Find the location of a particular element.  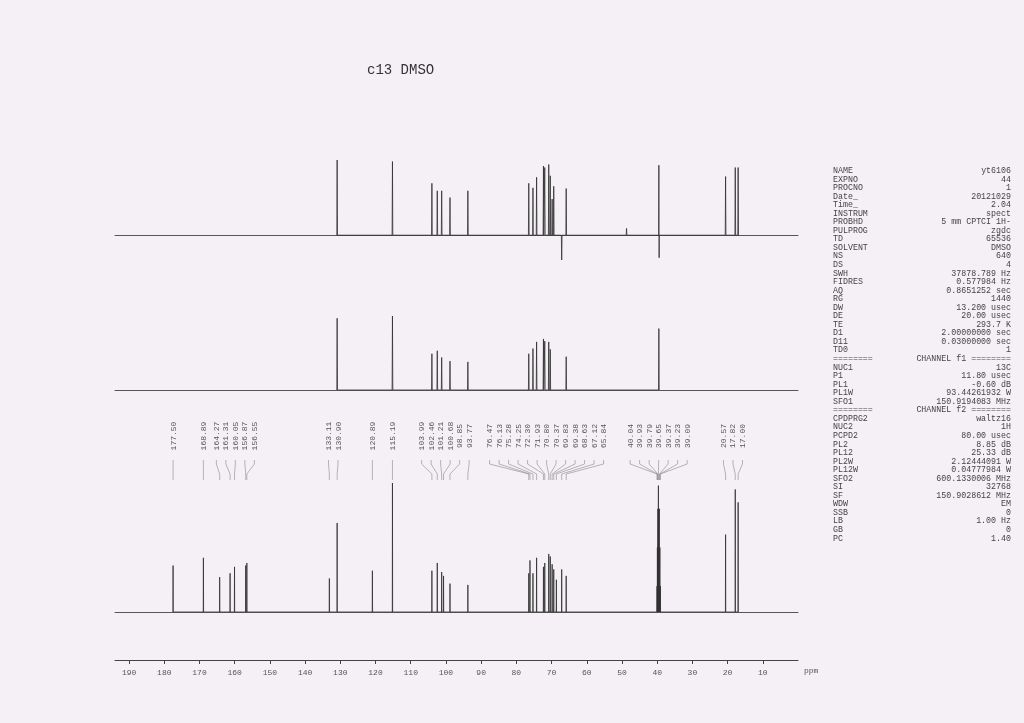

text: D11 0.03000000 sec is located at coordinates (922, 341).